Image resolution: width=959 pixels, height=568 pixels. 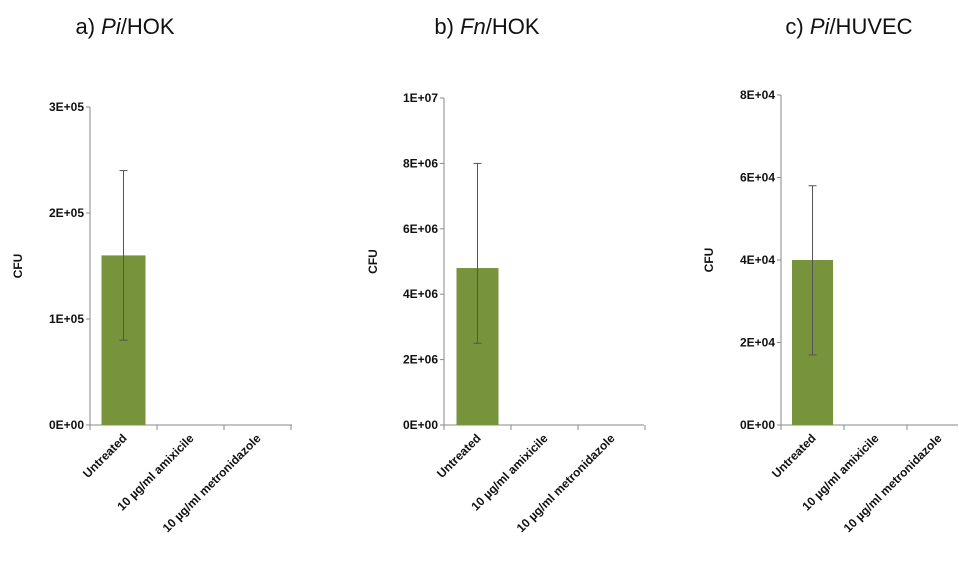 What do you see at coordinates (757, 260) in the screenshot?
I see `y-tick-label: 4E+04` at bounding box center [757, 260].